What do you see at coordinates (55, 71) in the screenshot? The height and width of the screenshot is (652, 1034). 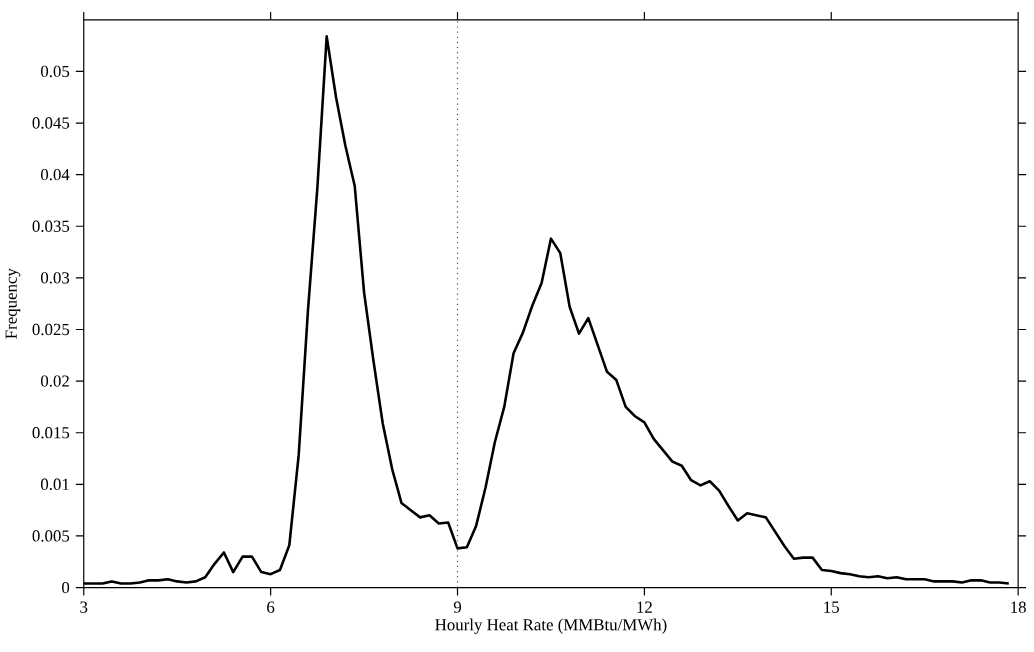 I see `y-tick-label: 0.05` at bounding box center [55, 71].